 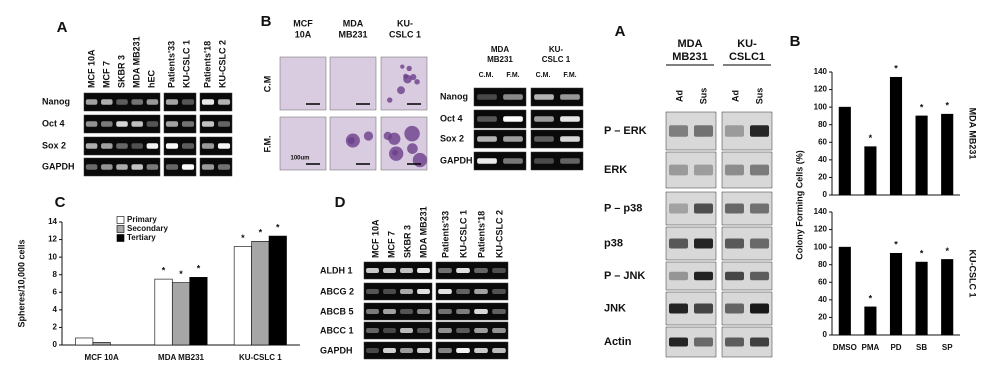 I want to click on row-label: GAPDH, so click(x=336, y=350).